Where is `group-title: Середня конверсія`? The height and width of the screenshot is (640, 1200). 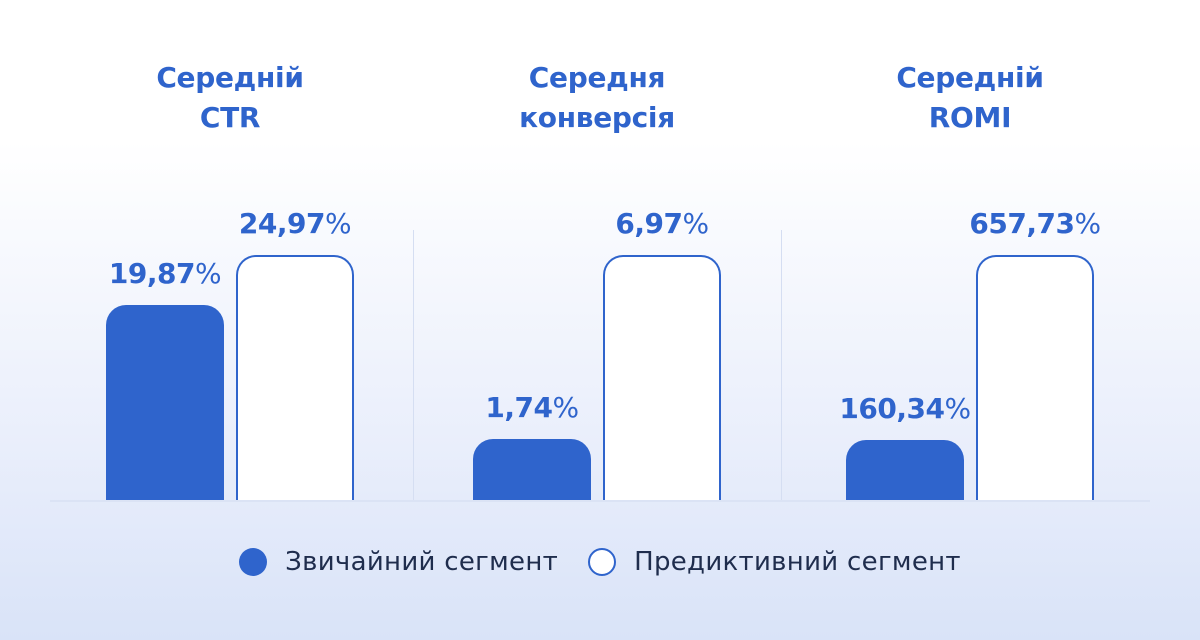
group-title: Середня конверсія is located at coordinates (597, 98).